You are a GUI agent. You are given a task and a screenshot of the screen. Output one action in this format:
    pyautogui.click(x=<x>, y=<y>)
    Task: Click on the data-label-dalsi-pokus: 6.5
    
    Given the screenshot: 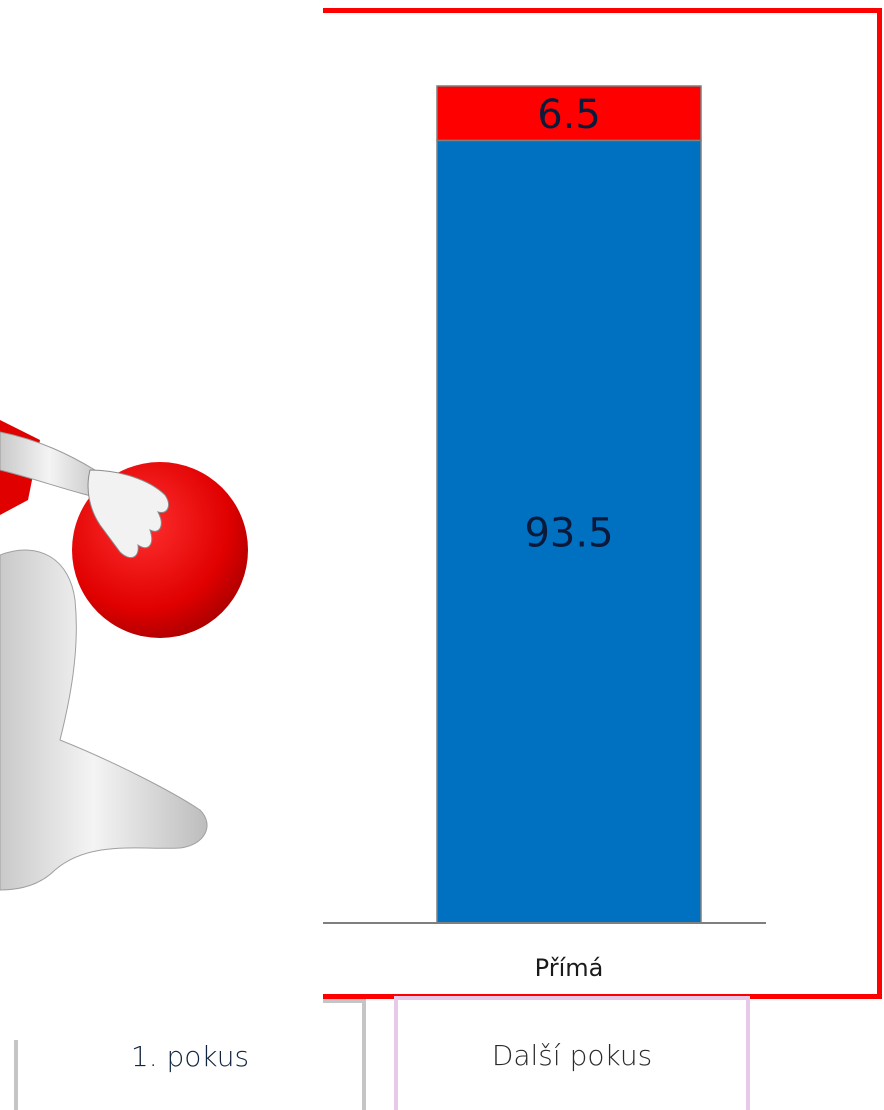 What is the action you would take?
    pyautogui.click(x=569, y=115)
    